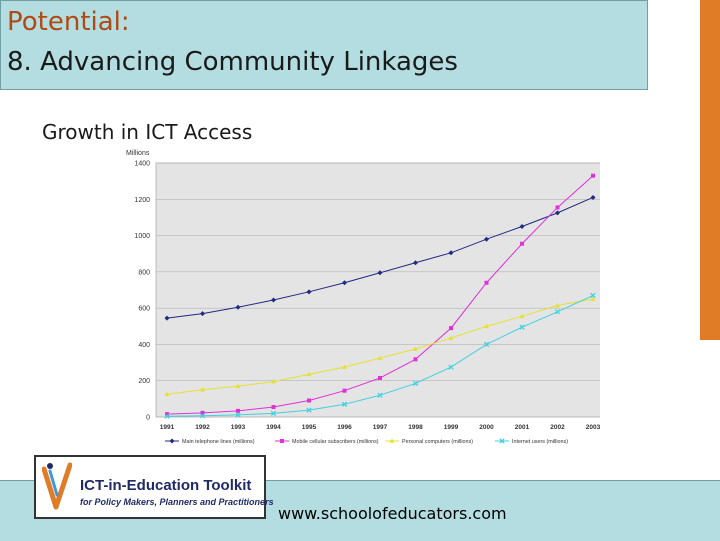 Image resolution: width=720 pixels, height=541 pixels. What do you see at coordinates (167, 427) in the screenshot?
I see `x-tick-label: 1991` at bounding box center [167, 427].